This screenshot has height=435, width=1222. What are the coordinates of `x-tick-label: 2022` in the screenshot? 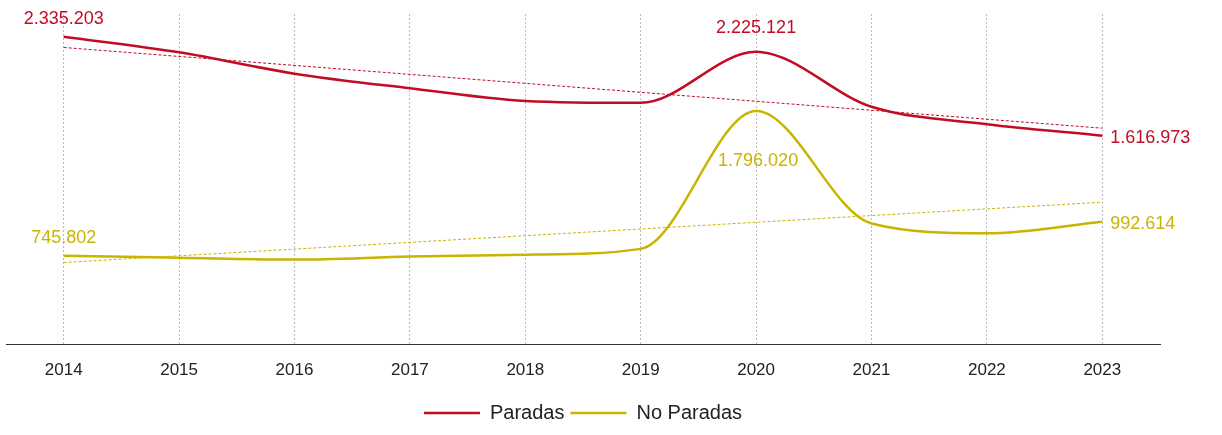 It's located at (986, 370).